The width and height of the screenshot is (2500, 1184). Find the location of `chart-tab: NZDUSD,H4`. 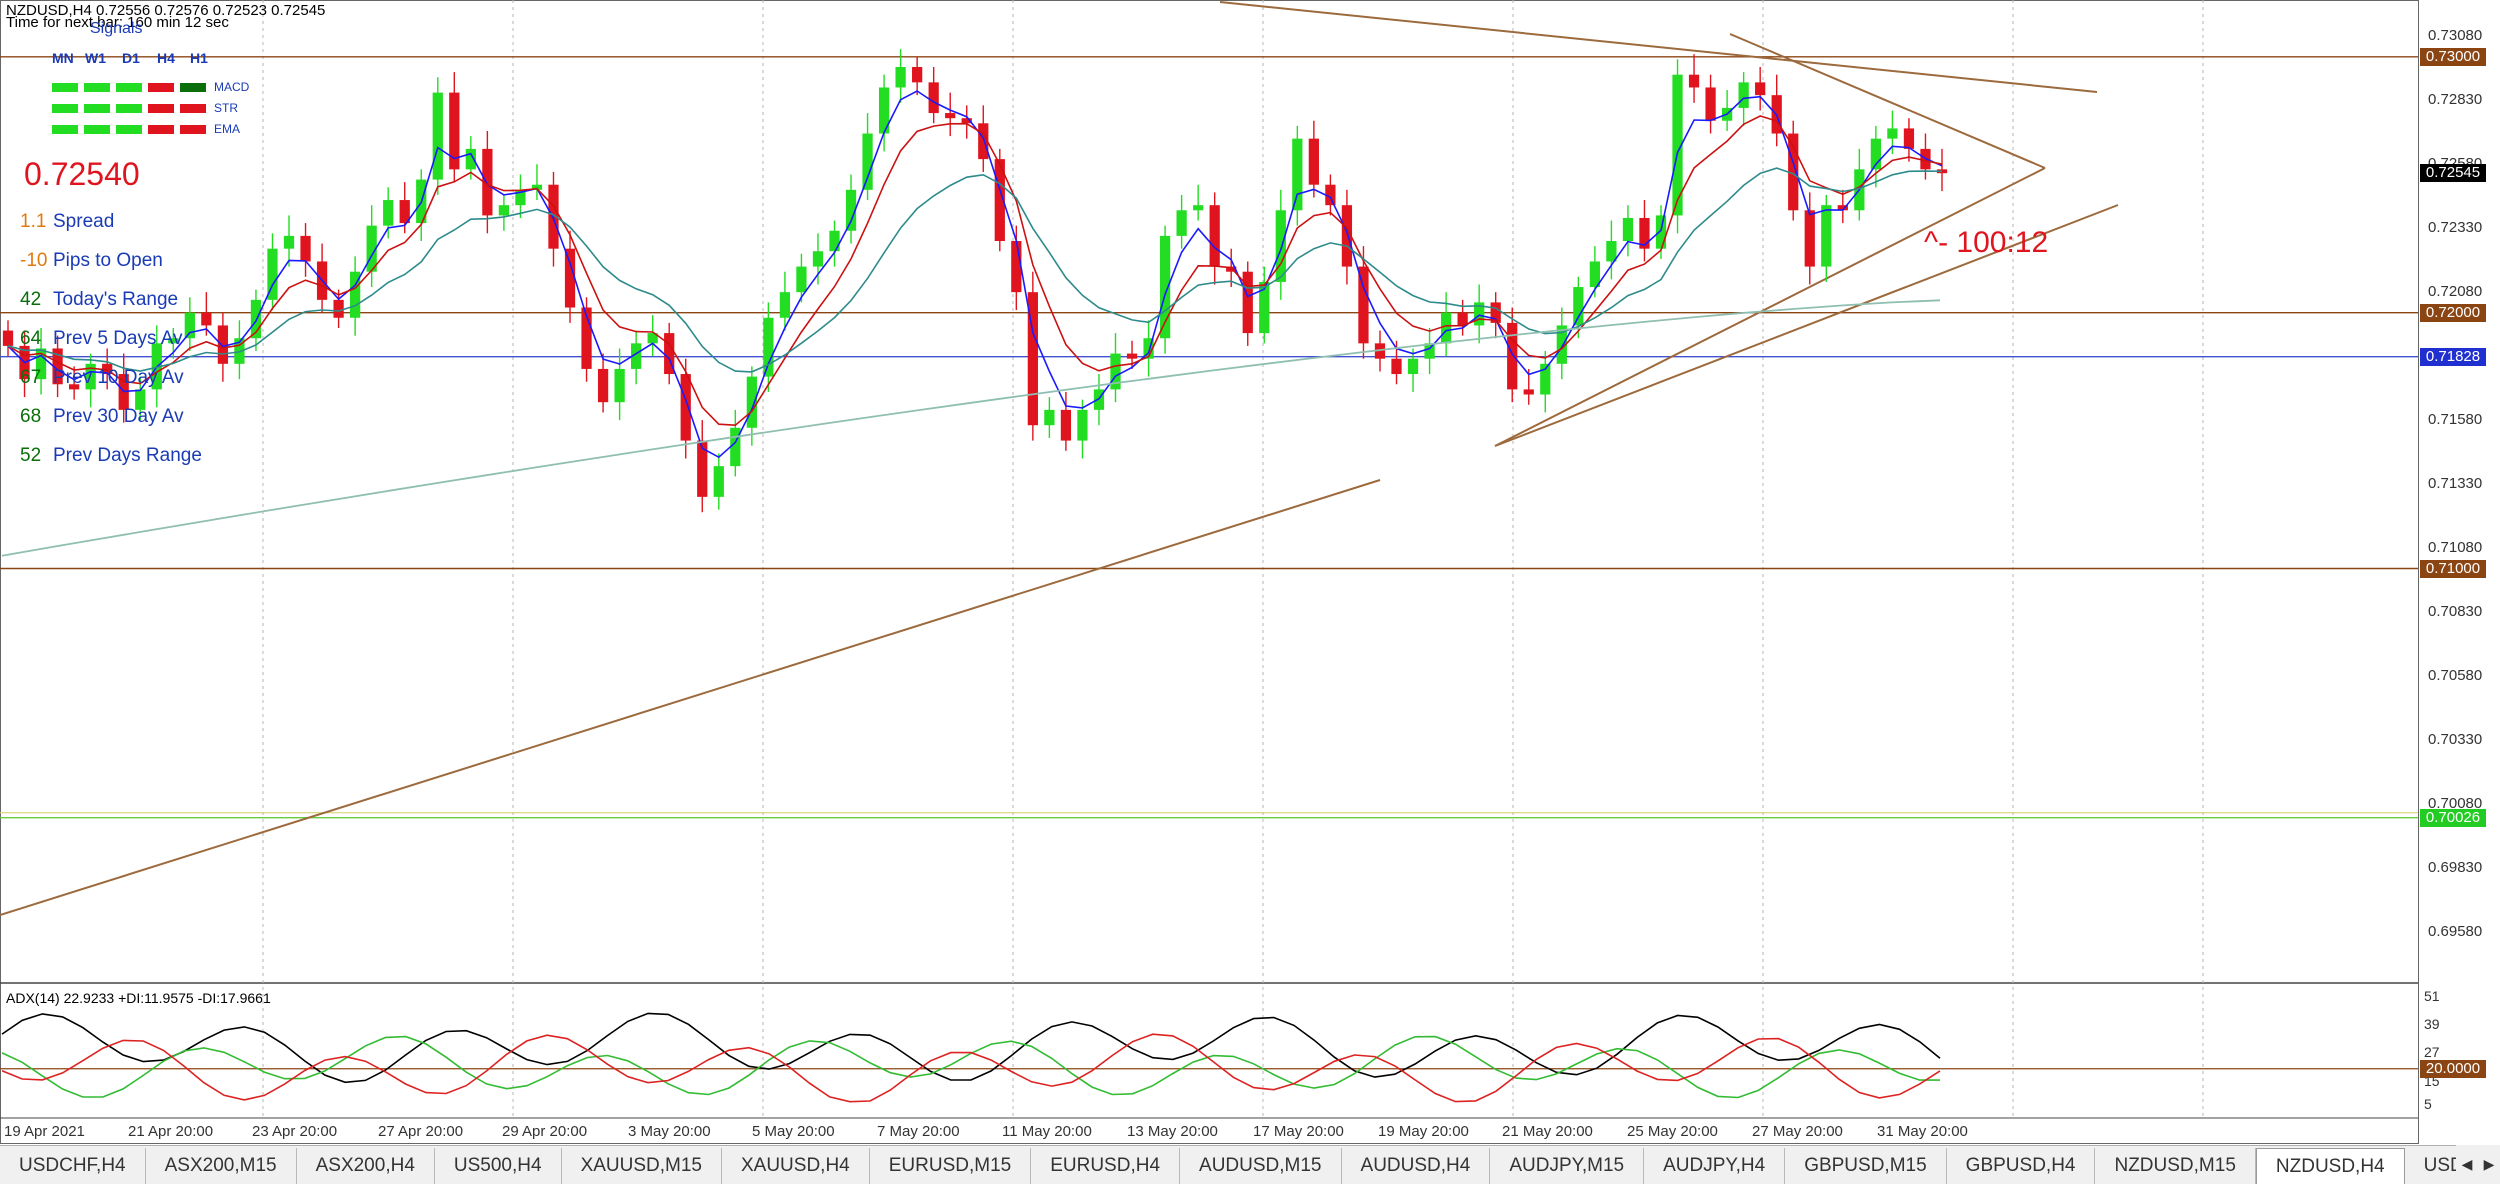

chart-tab: NZDUSD,H4 is located at coordinates (2330, 1166).